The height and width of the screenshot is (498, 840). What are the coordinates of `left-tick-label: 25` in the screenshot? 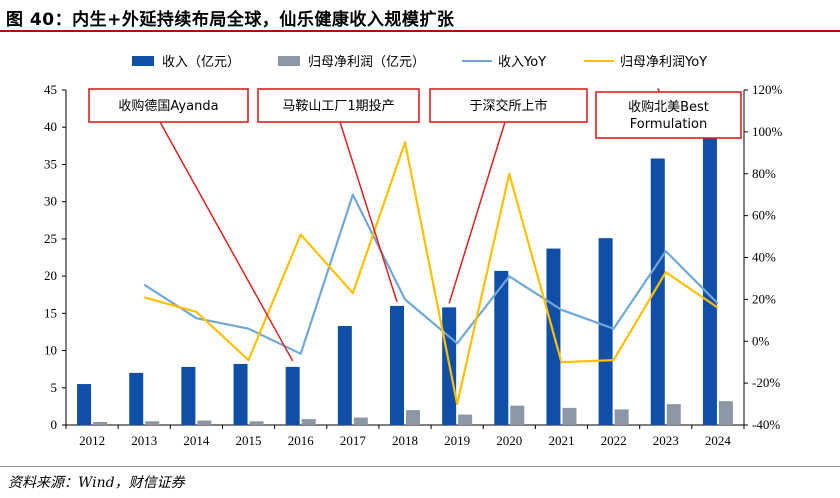 It's located at (50, 238).